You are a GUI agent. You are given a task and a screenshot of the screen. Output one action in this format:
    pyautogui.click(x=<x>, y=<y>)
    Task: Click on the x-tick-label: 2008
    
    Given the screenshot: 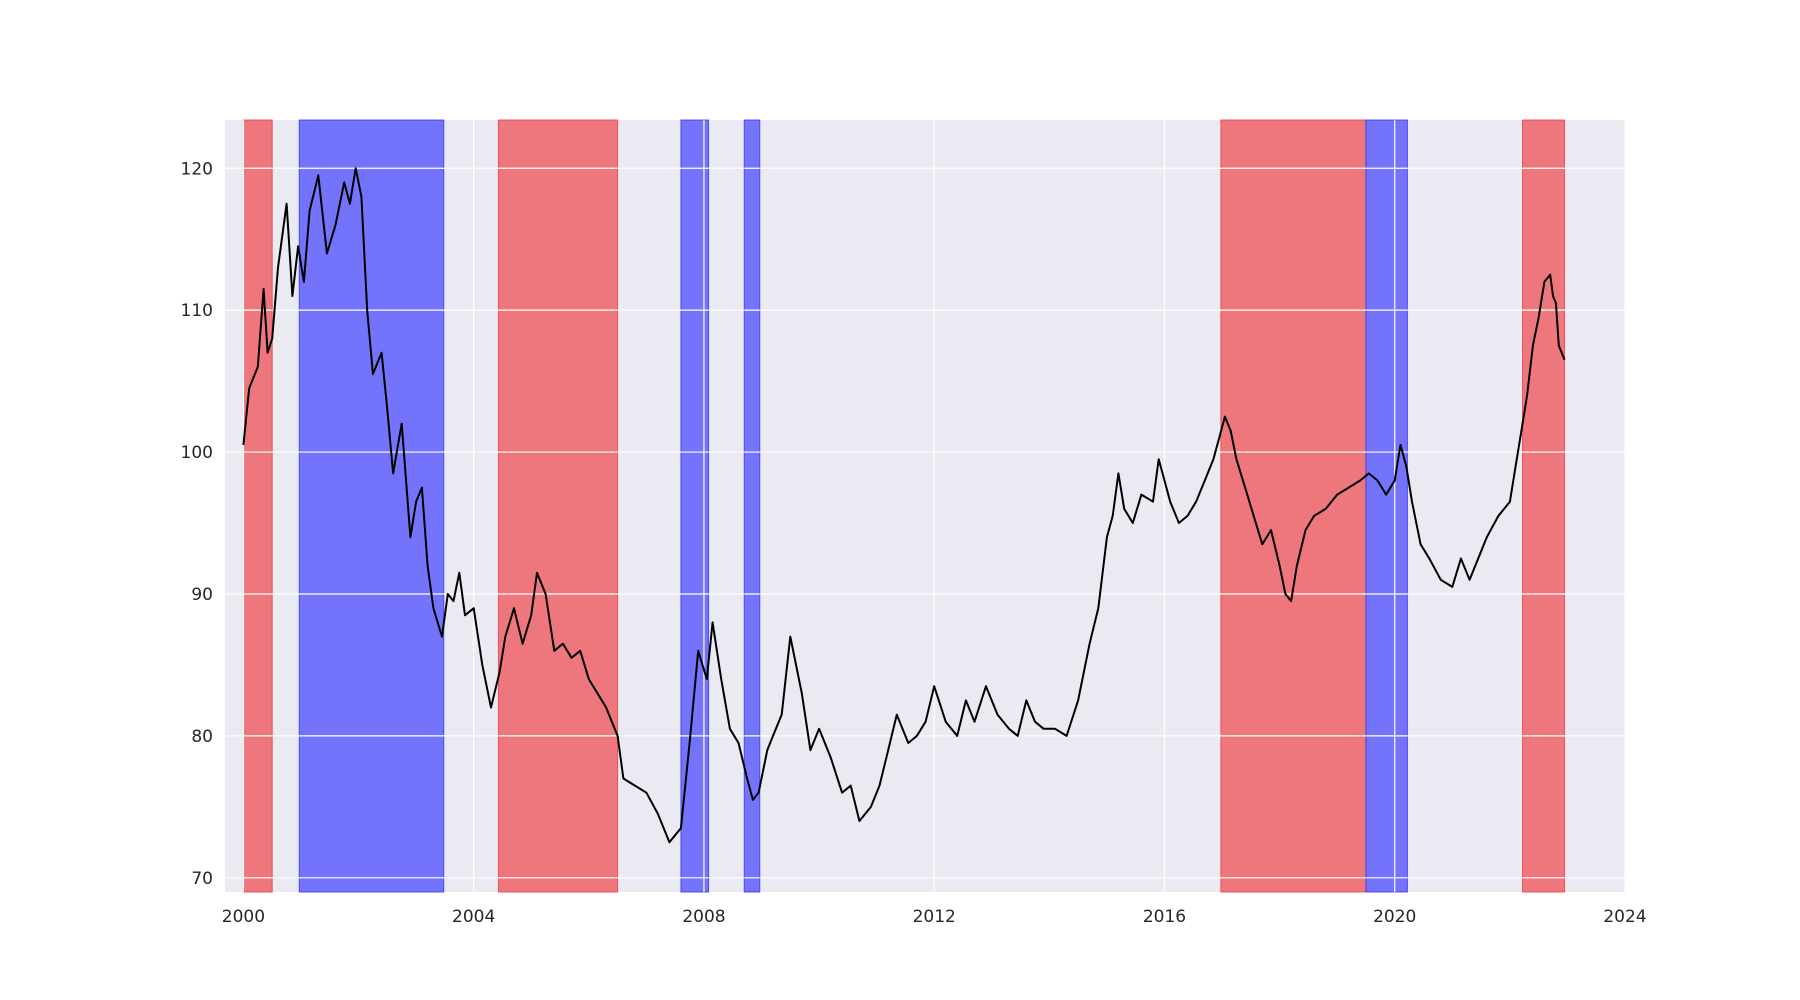 What is the action you would take?
    pyautogui.click(x=703, y=917)
    